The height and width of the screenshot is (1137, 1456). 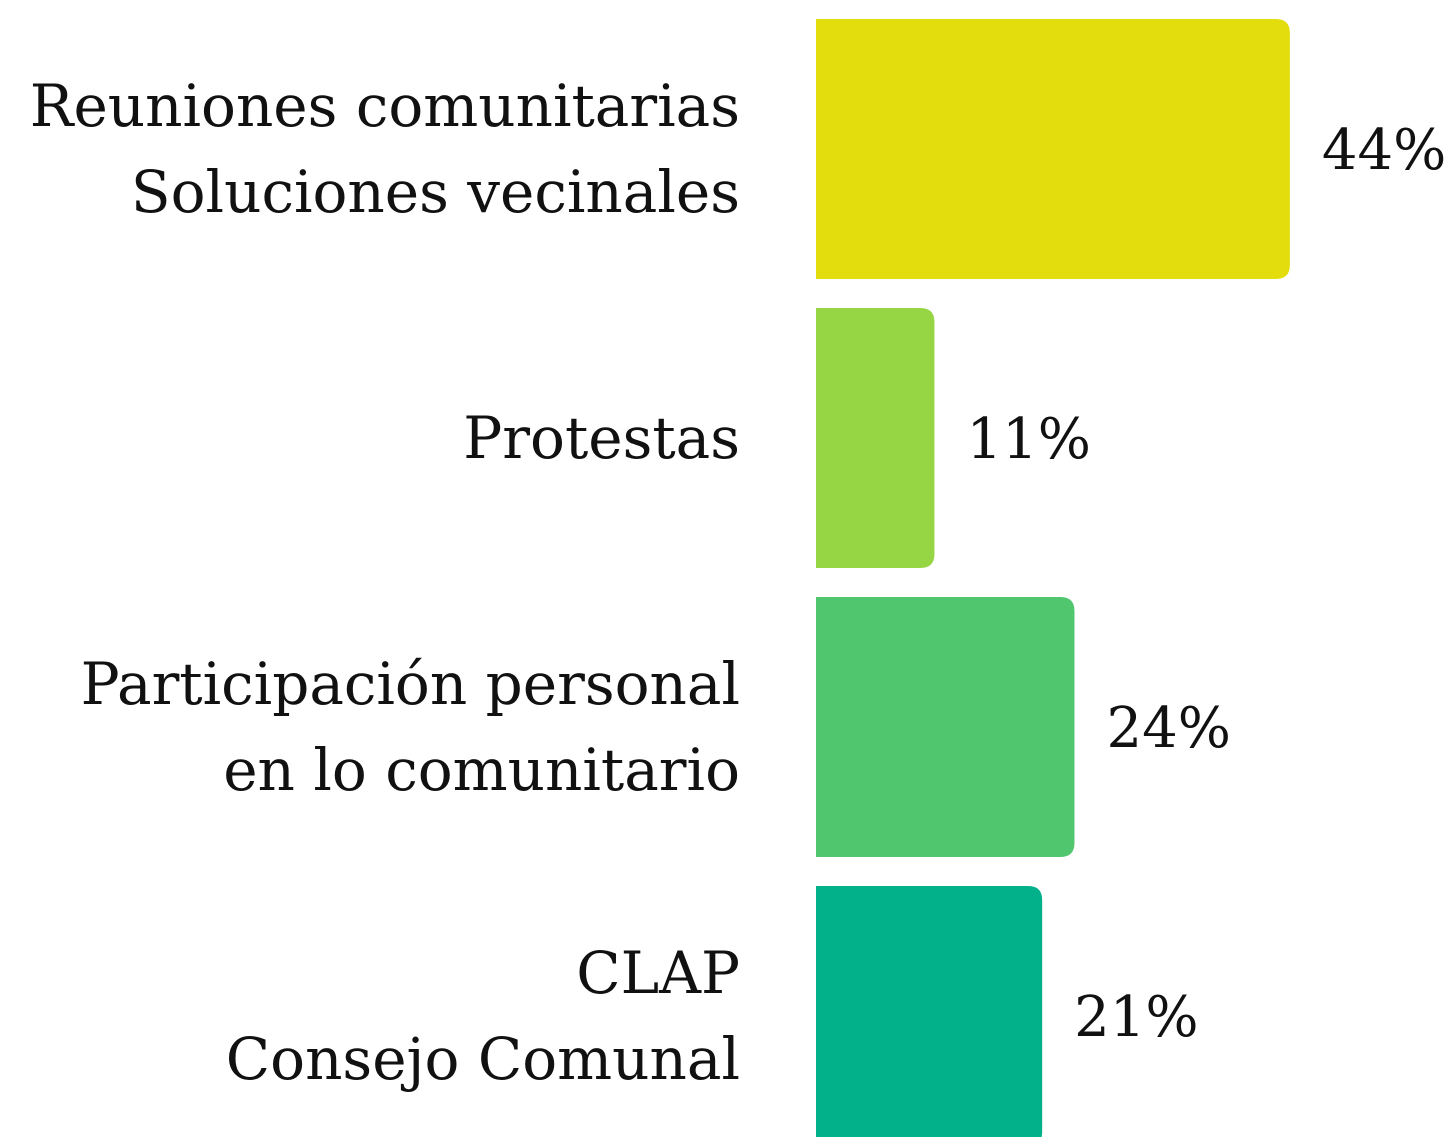 I want to click on value-label: 21%, so click(x=1136, y=1017).